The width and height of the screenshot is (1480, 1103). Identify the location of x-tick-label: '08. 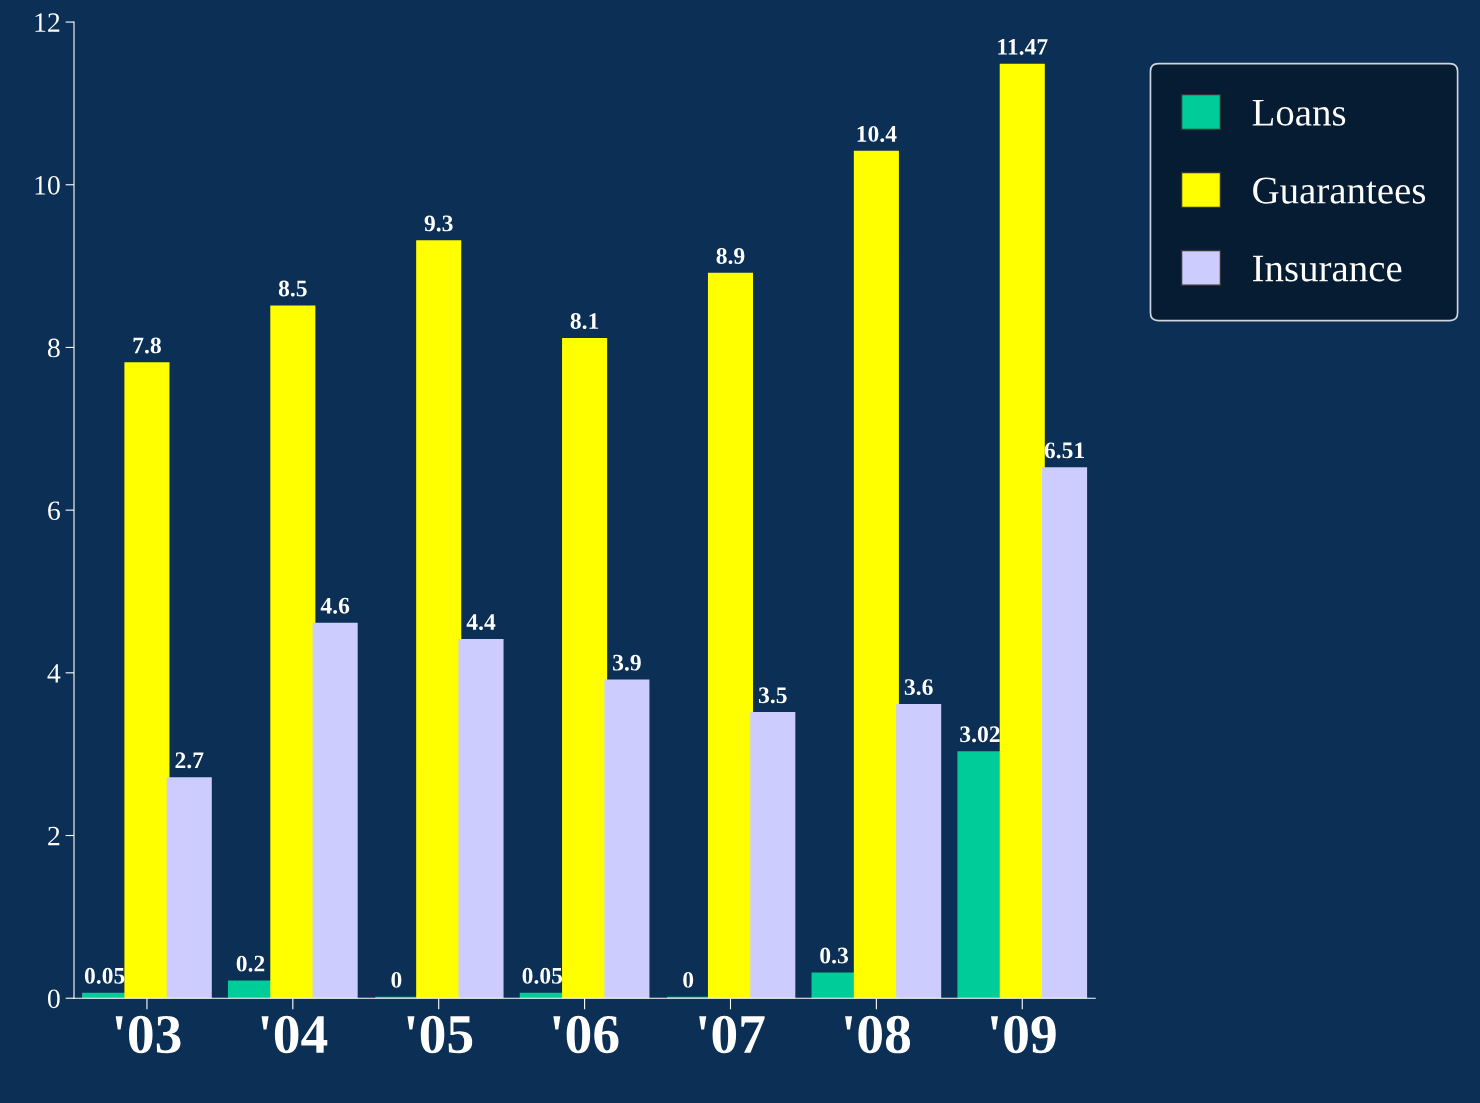
(878, 1034).